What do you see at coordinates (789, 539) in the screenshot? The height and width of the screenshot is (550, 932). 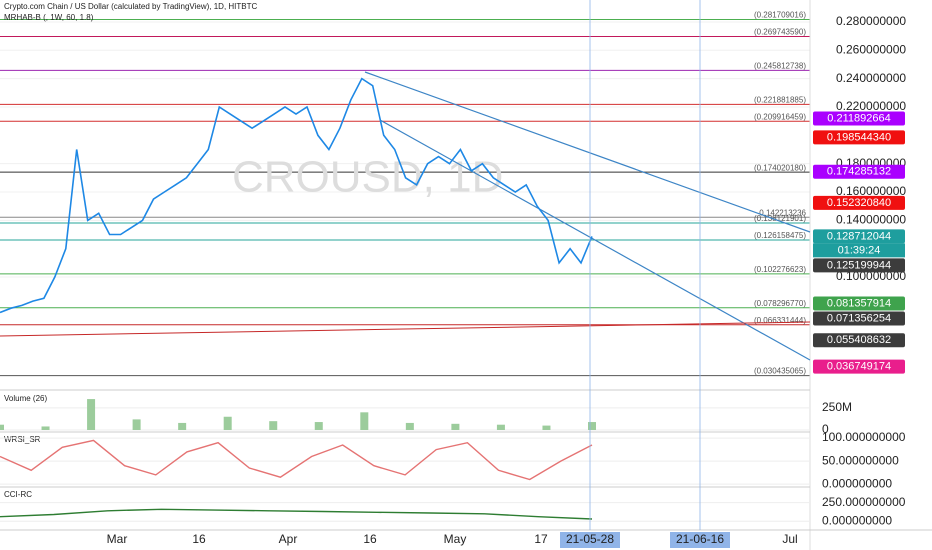 I see `x-tick-label: Jul` at bounding box center [789, 539].